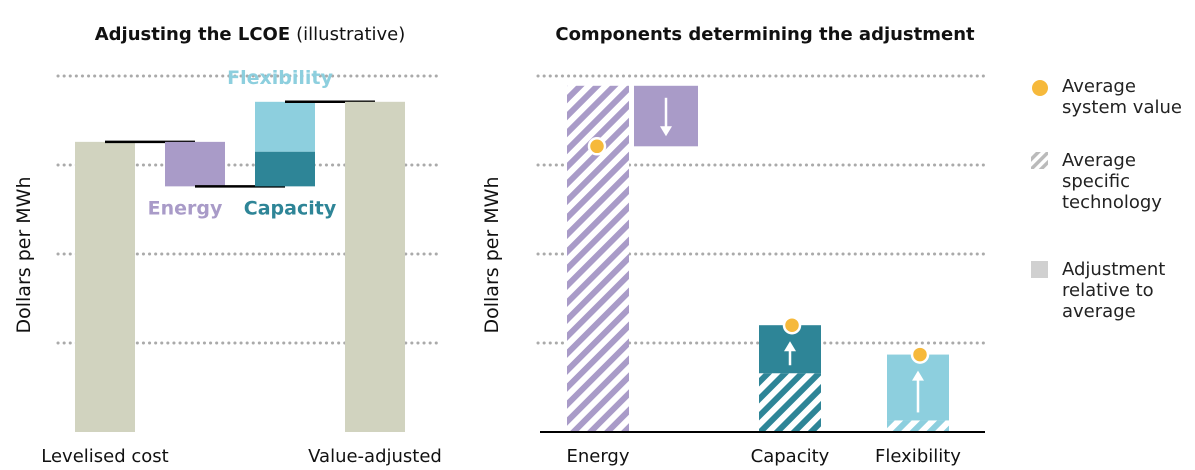  What do you see at coordinates (597, 456) in the screenshot?
I see `x-tick-label: Energy` at bounding box center [597, 456].